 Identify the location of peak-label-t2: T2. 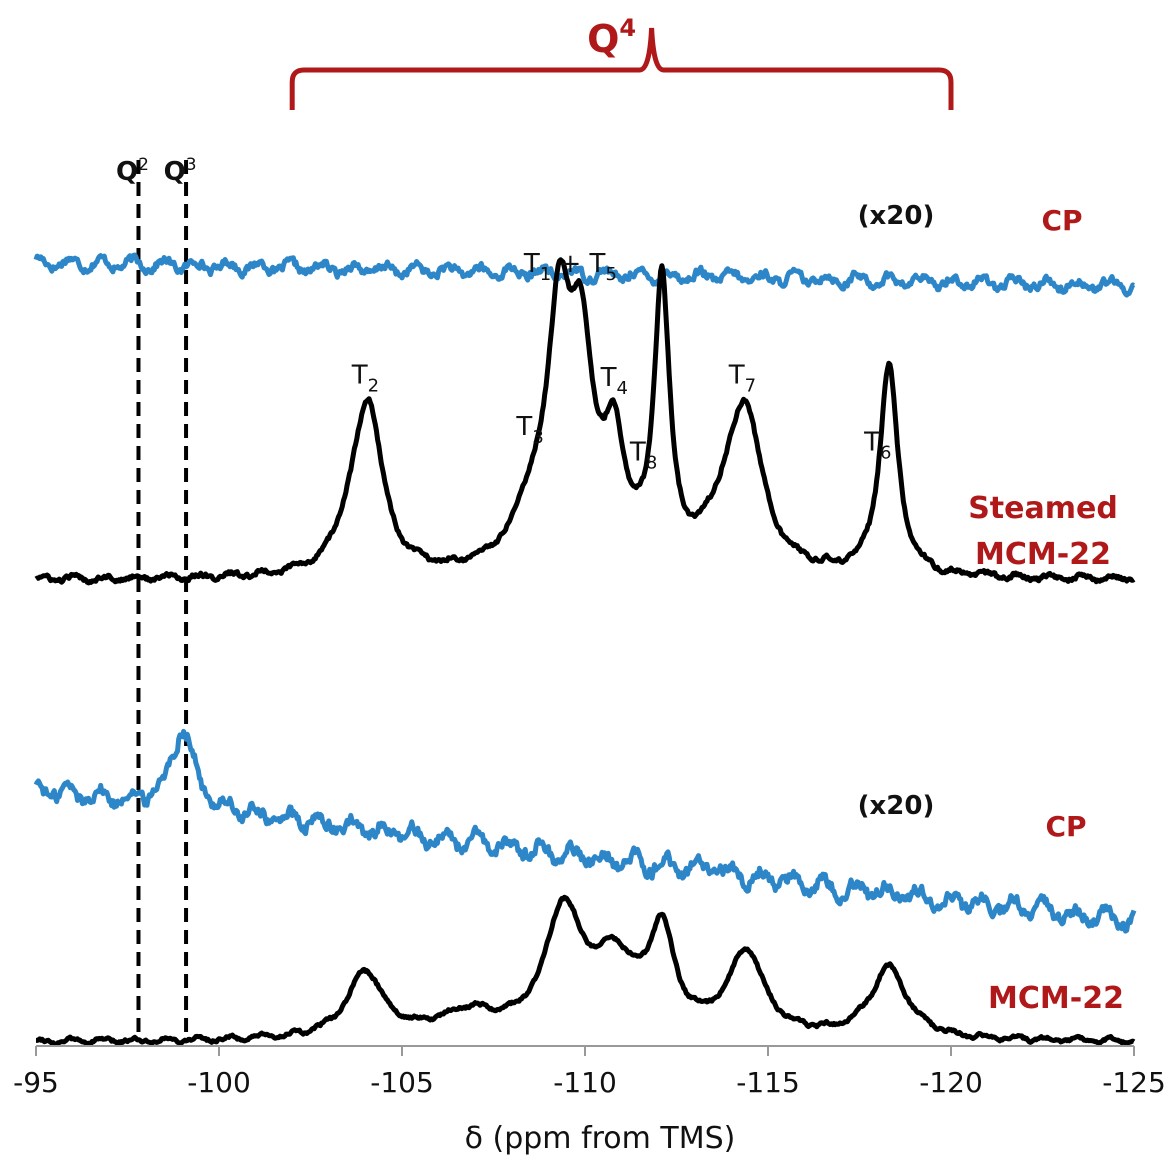
(365, 379).